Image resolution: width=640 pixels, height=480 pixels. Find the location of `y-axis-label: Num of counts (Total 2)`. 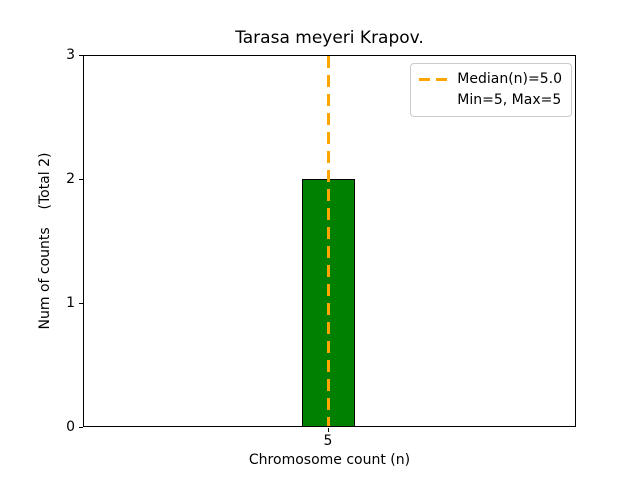

y-axis-label: Num of counts (Total 2) is located at coordinates (45, 241).